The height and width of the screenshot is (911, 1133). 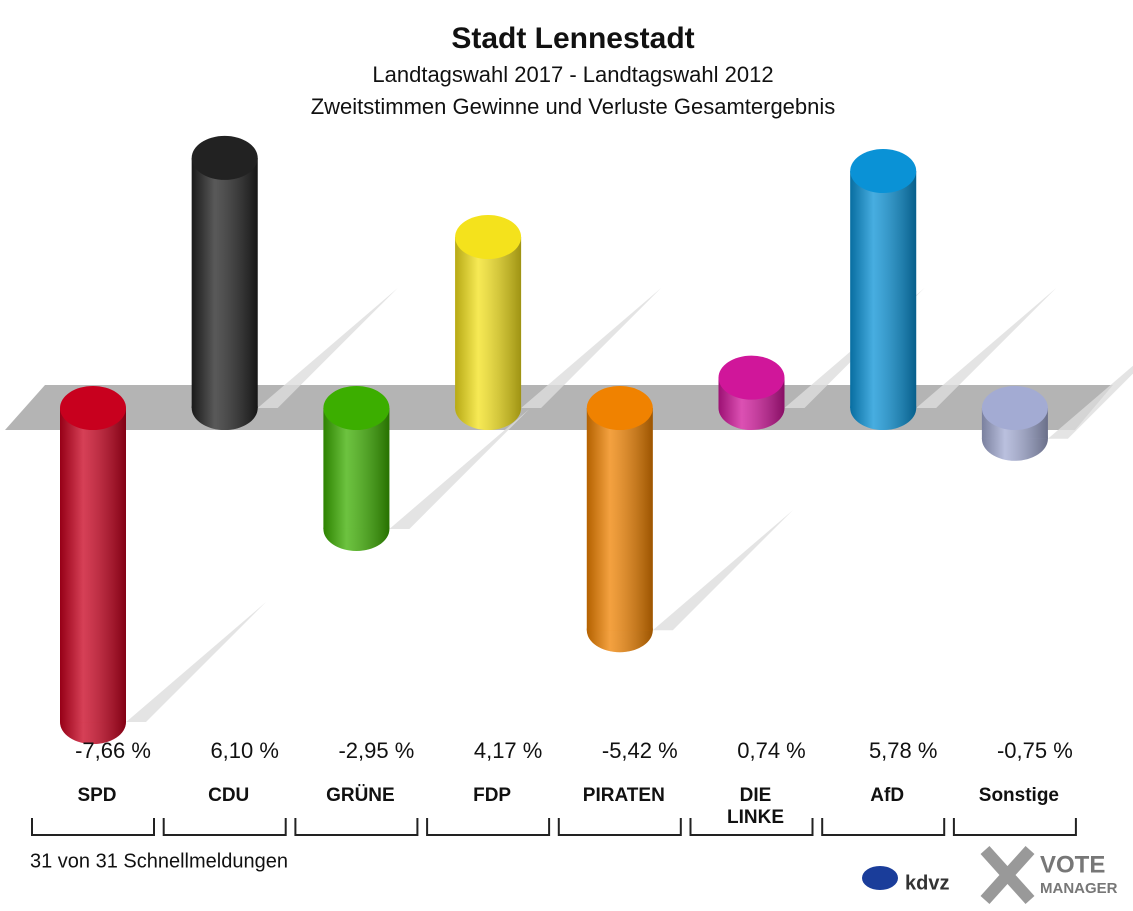 What do you see at coordinates (508, 750) in the screenshot?
I see `value-label: 4,17 %` at bounding box center [508, 750].